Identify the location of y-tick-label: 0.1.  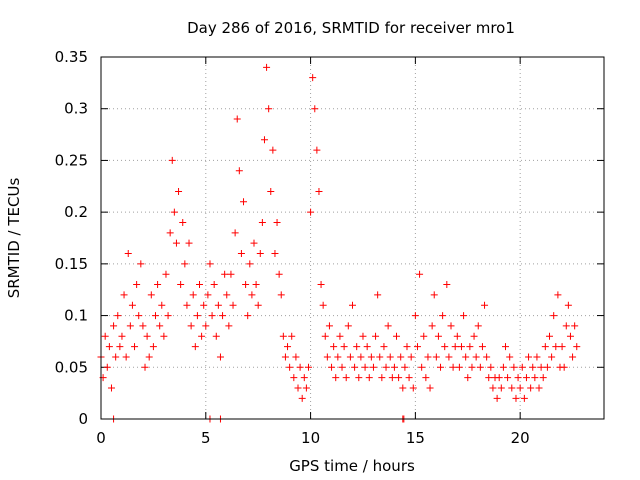
(76, 316).